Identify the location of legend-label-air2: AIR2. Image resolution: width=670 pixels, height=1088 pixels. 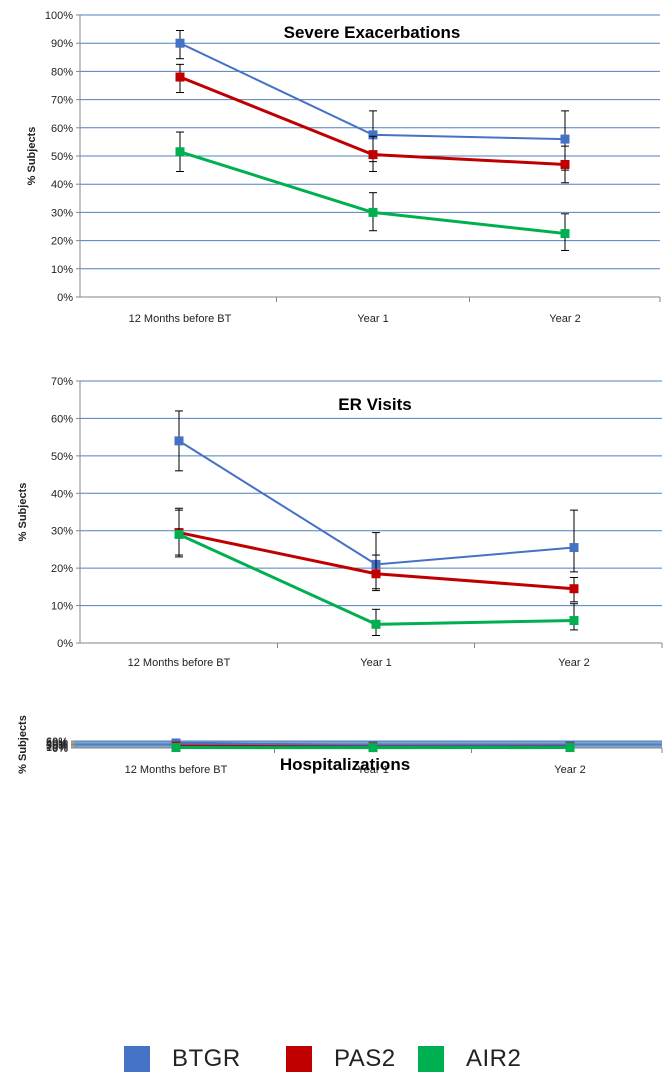
(494, 1058).